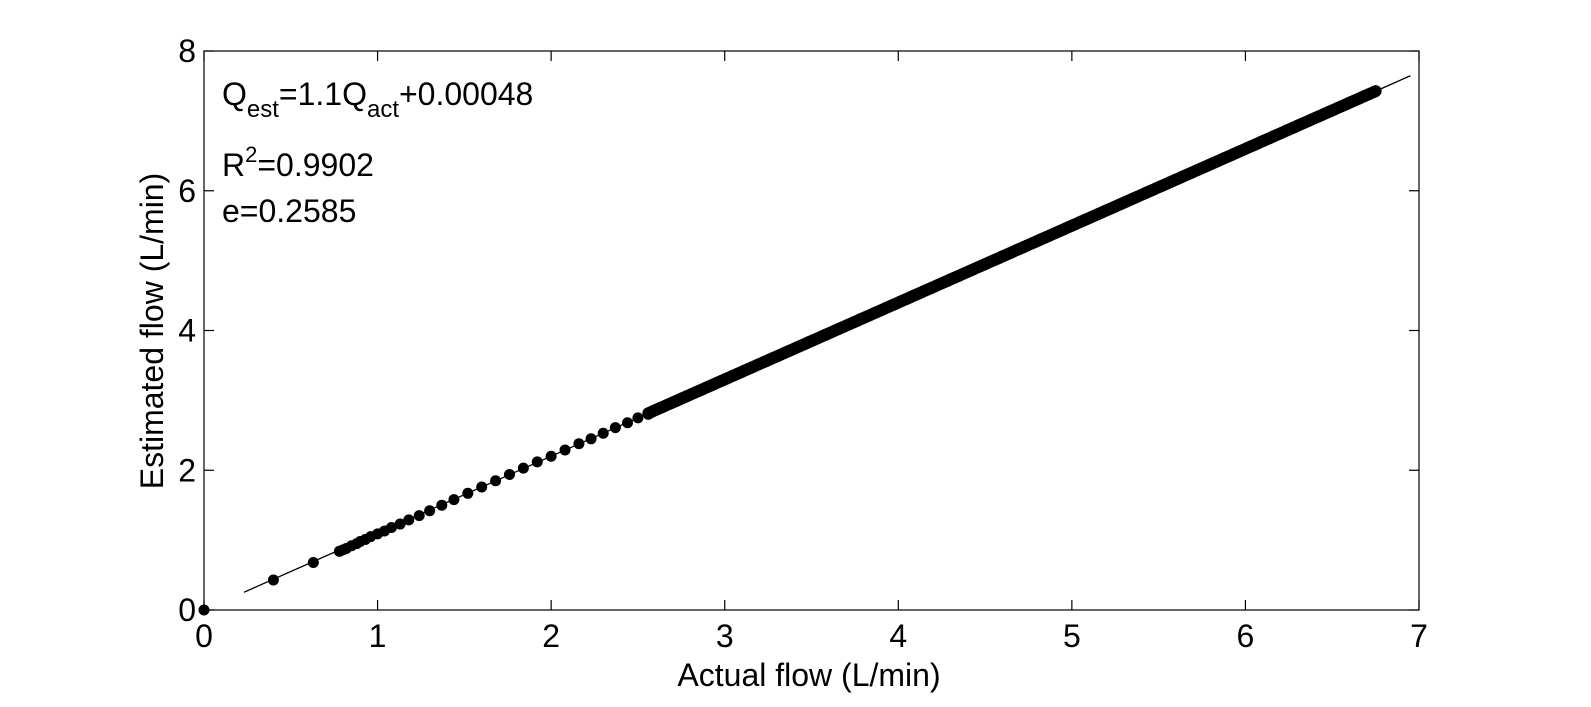 This screenshot has width=1591, height=707. I want to click on x-tick-label: 1, so click(378, 636).